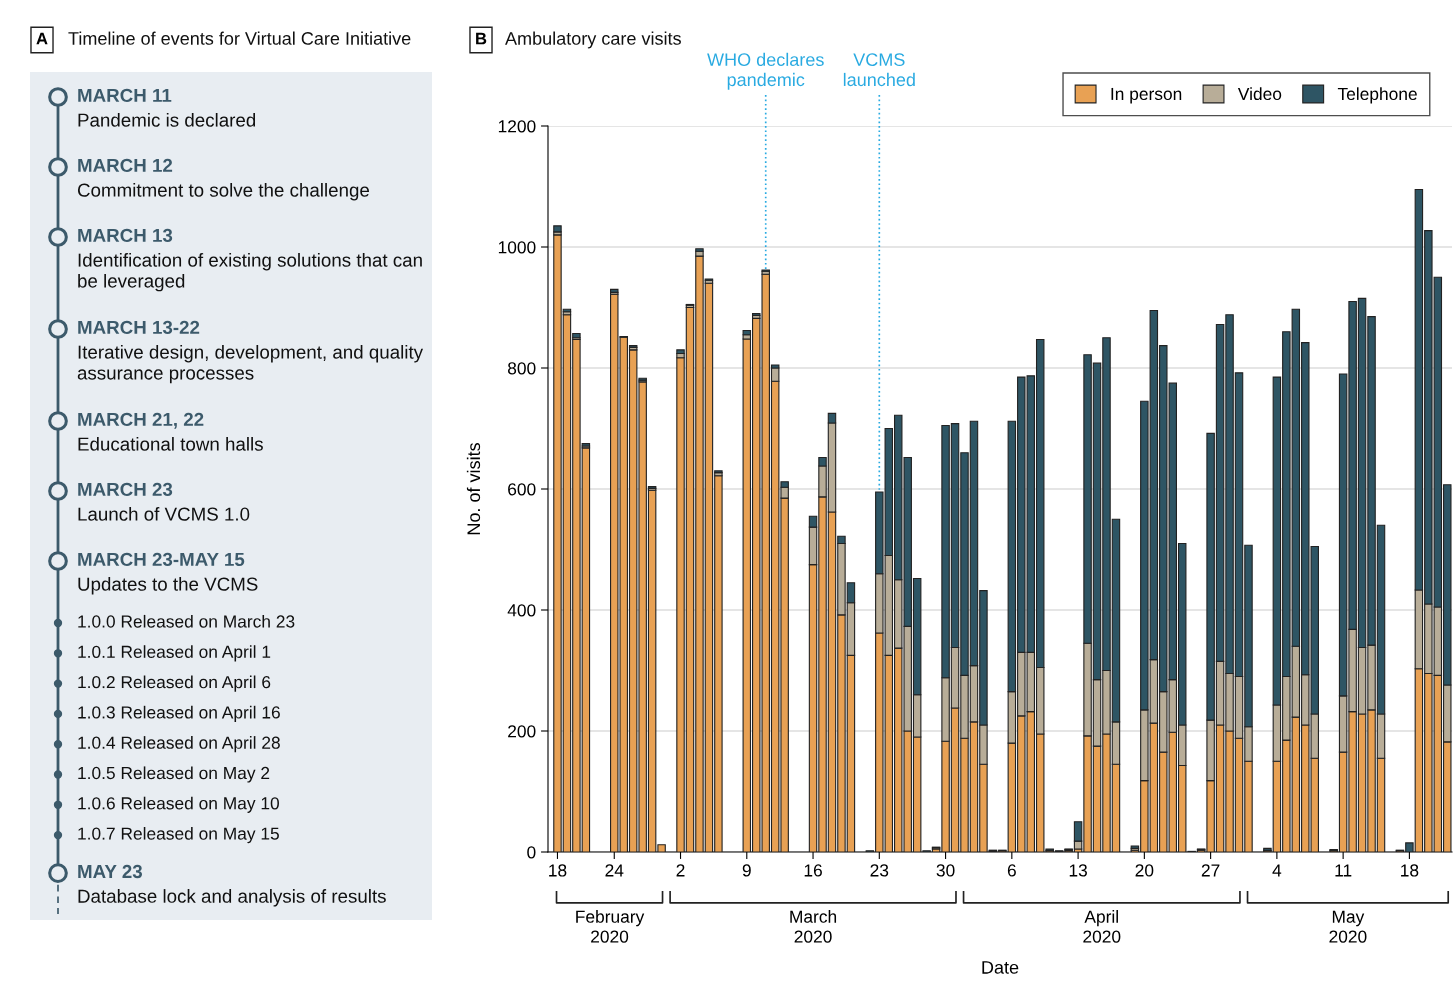  I want to click on legend-label: In person, so click(1146, 95).